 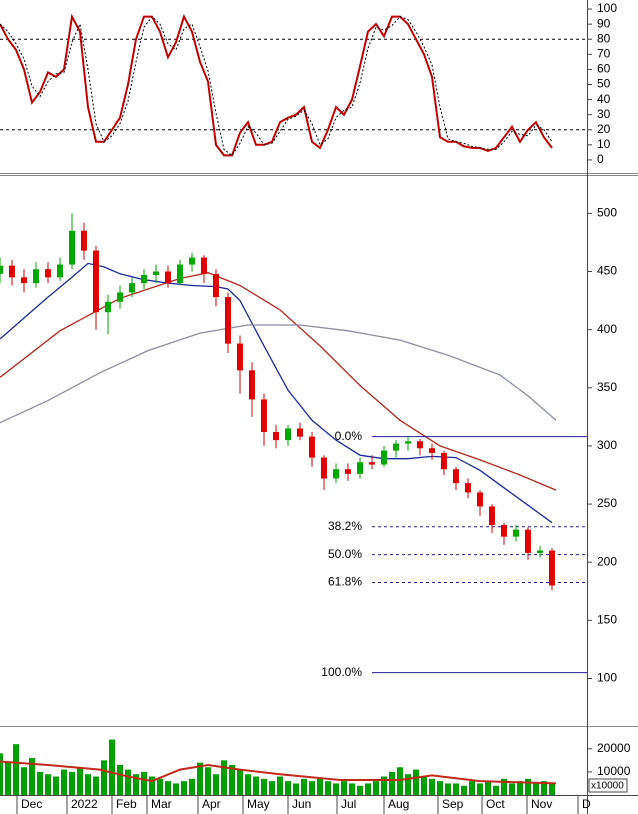 What do you see at coordinates (607, 445) in the screenshot?
I see `y-tick-label: 300` at bounding box center [607, 445].